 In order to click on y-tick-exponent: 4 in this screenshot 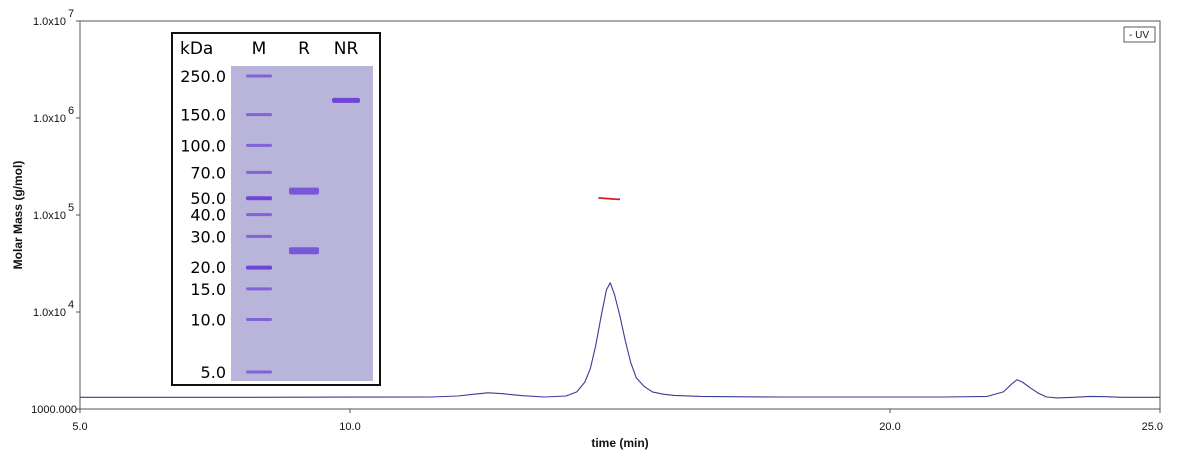, I will do `click(71, 305)`.